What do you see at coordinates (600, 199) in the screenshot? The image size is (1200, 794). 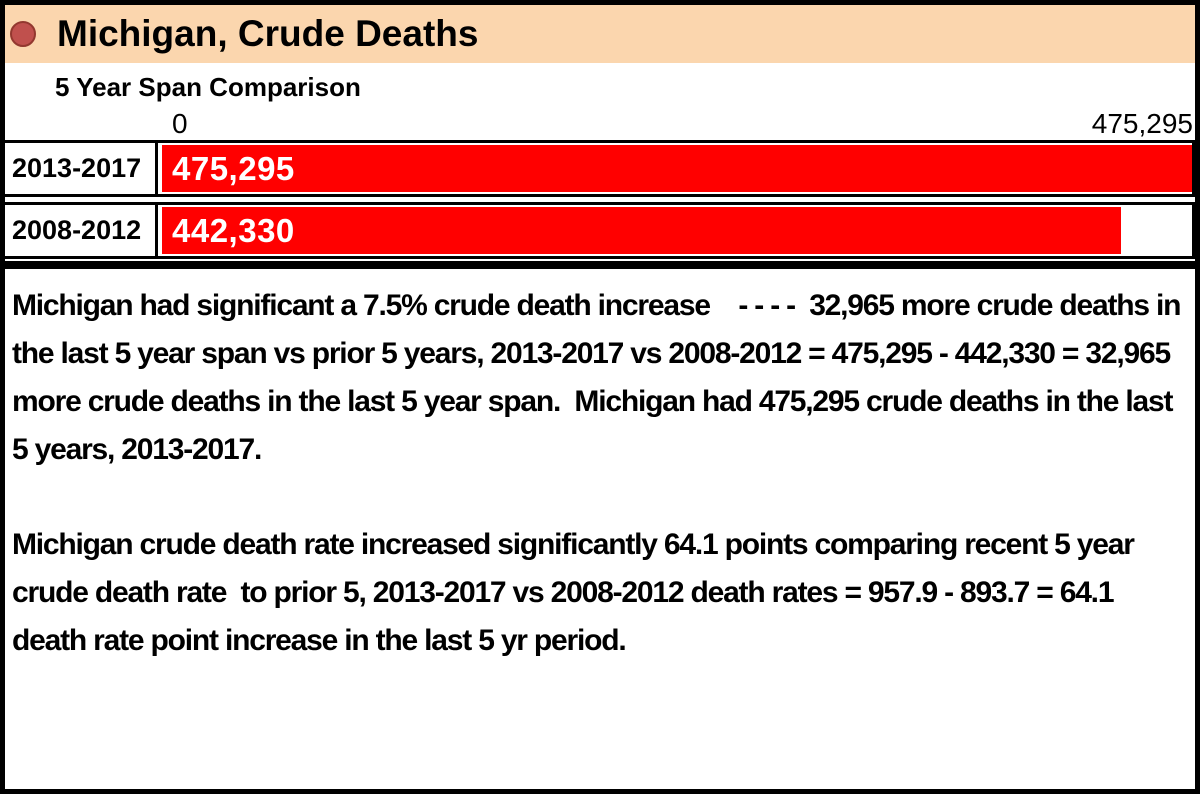 I see `bar-chart: 2013-2017 475,295 2008-2012 442,330` at bounding box center [600, 199].